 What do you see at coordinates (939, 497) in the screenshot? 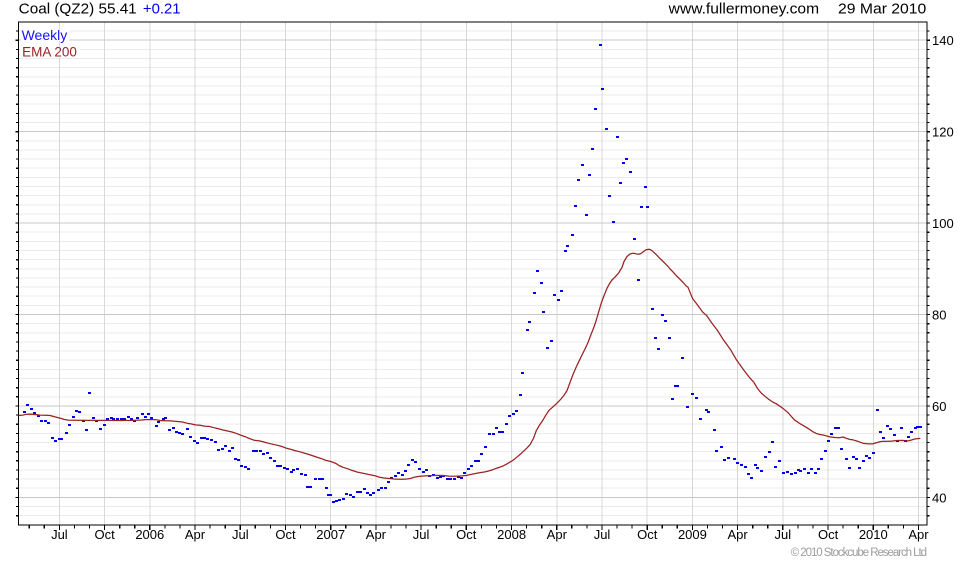
I see `svg-text: 40` at bounding box center [939, 497].